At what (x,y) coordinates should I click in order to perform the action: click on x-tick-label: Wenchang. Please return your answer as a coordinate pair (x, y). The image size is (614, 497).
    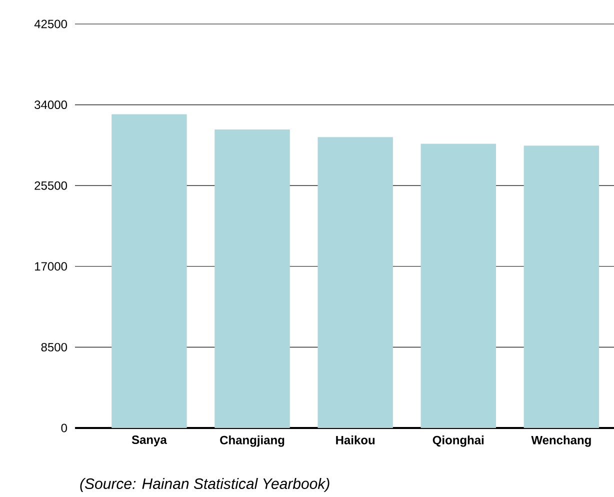
    Looking at the image, I should click on (561, 441).